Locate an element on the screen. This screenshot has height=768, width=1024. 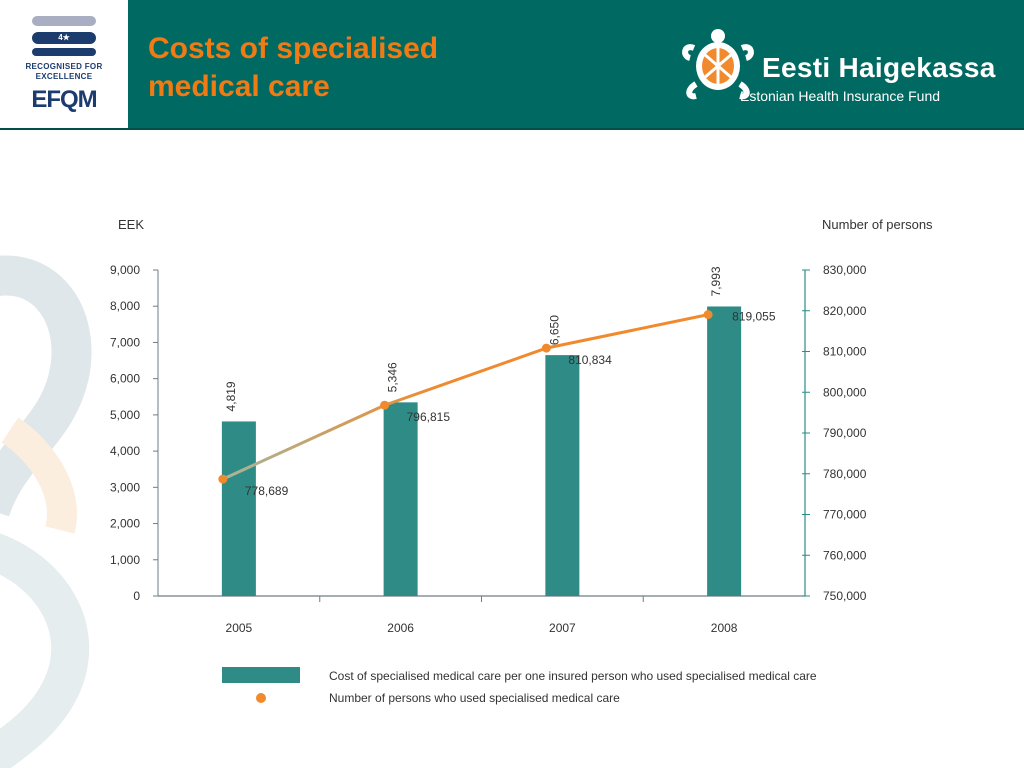
y-right-axis-label: Number of persons is located at coordinates (877, 224).